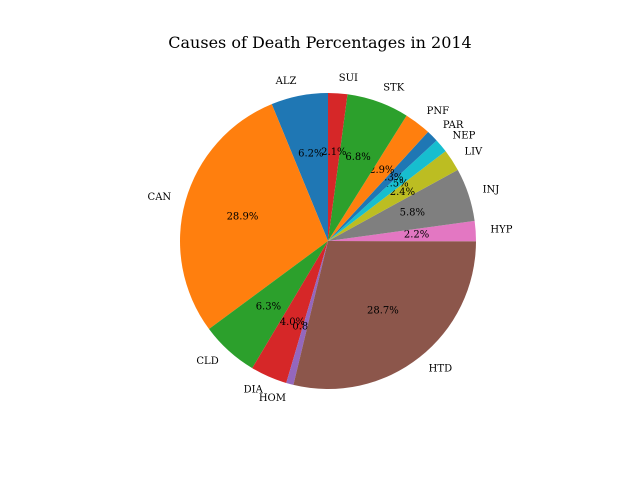 The width and height of the screenshot is (640, 480). What do you see at coordinates (453, 125) in the screenshot?
I see `slice-label-par: PAR` at bounding box center [453, 125].